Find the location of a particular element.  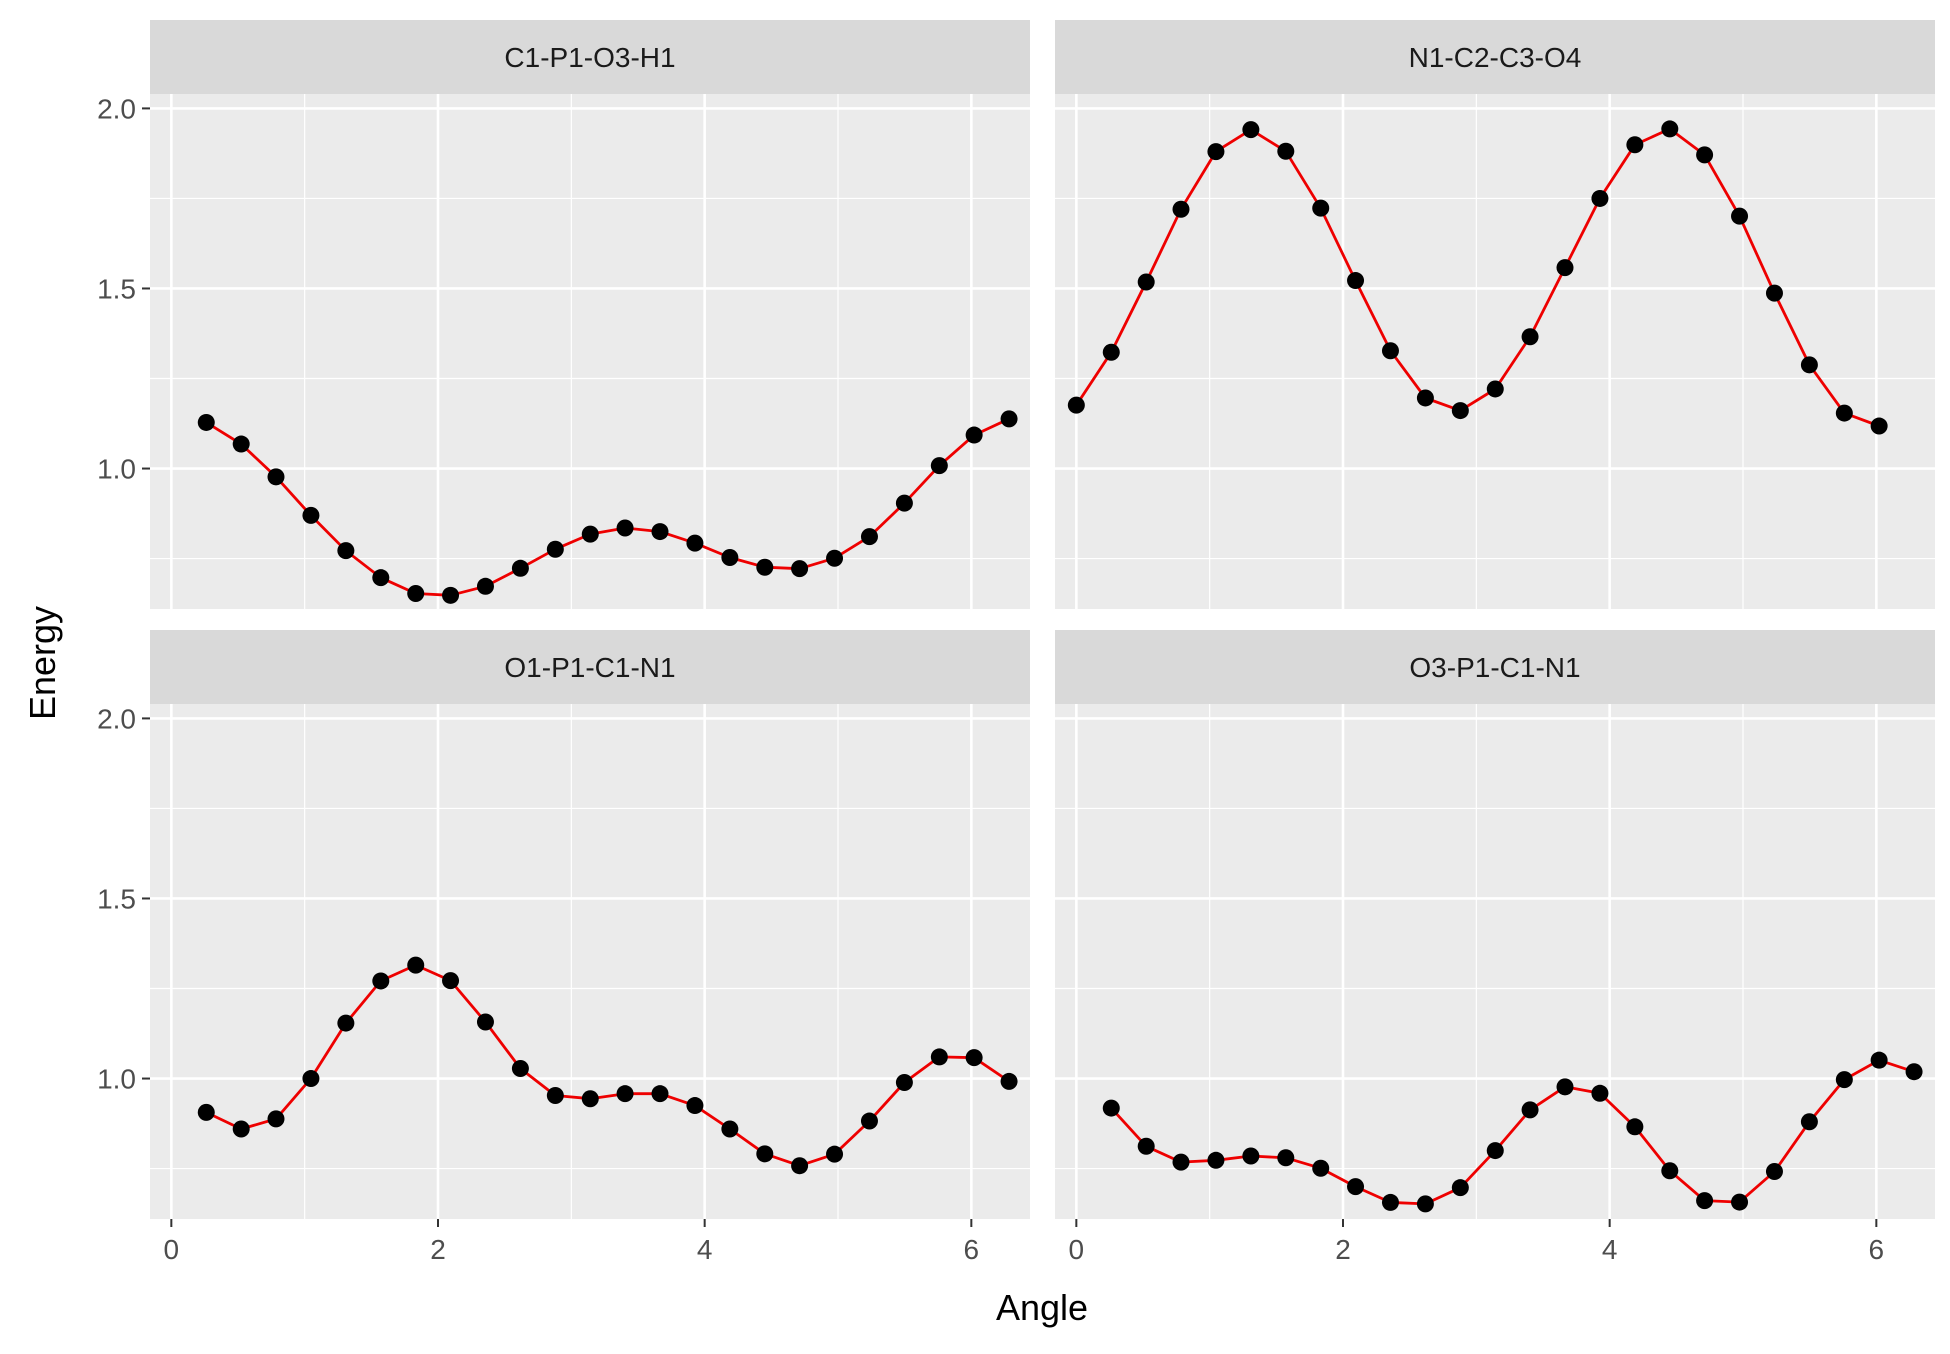

facet-title: O3-P1-C1-N1 is located at coordinates (1494, 667).